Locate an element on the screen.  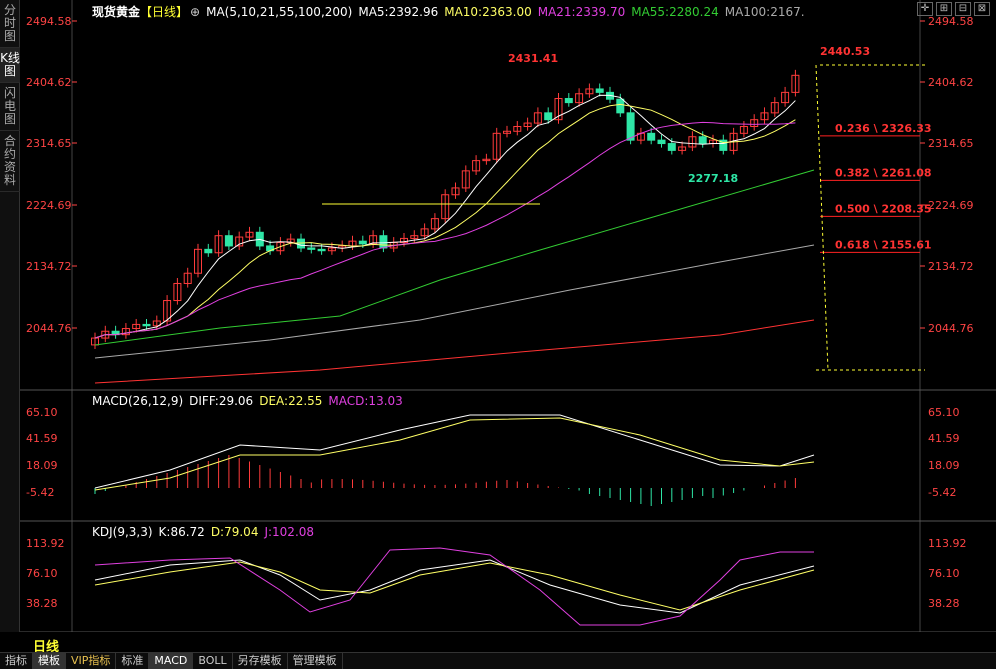
left-tab-bar: 分时图 K线图 闪电图 合约资料 is located at coordinates (10, 316).